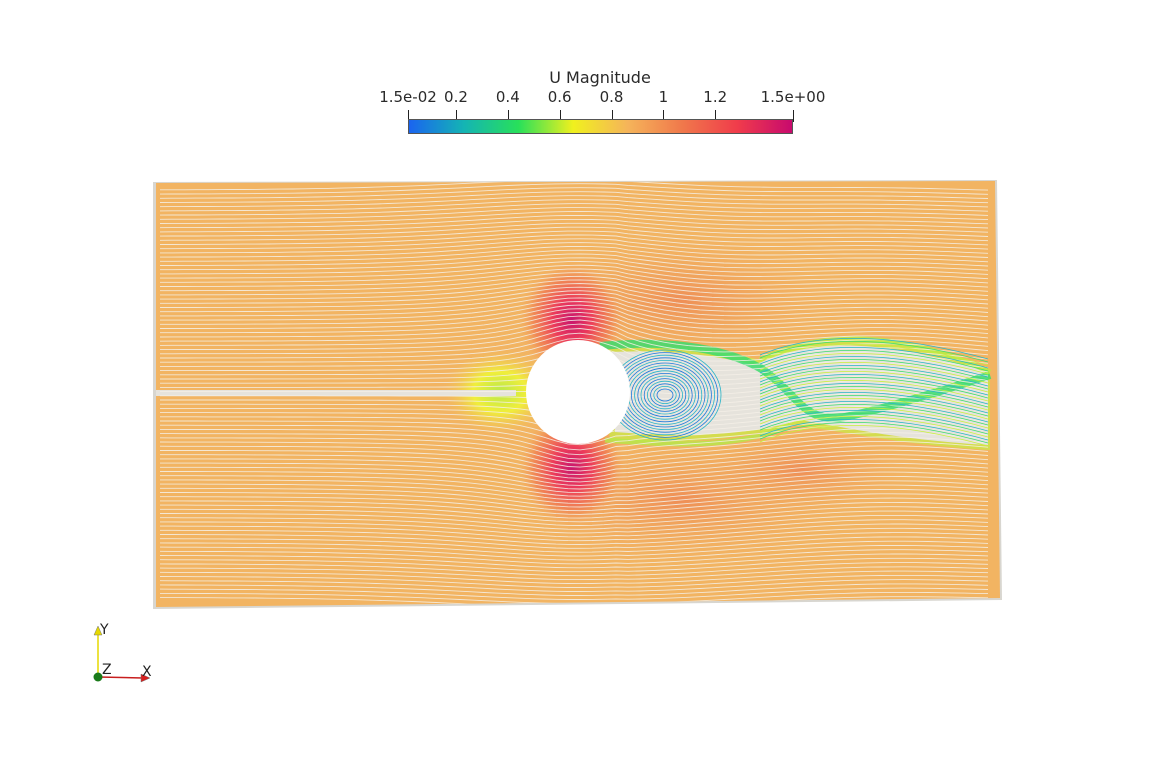 This screenshot has height=776, width=1168. What do you see at coordinates (507, 97) in the screenshot?
I see `scalar-bar-tick-label: 0.4` at bounding box center [507, 97].